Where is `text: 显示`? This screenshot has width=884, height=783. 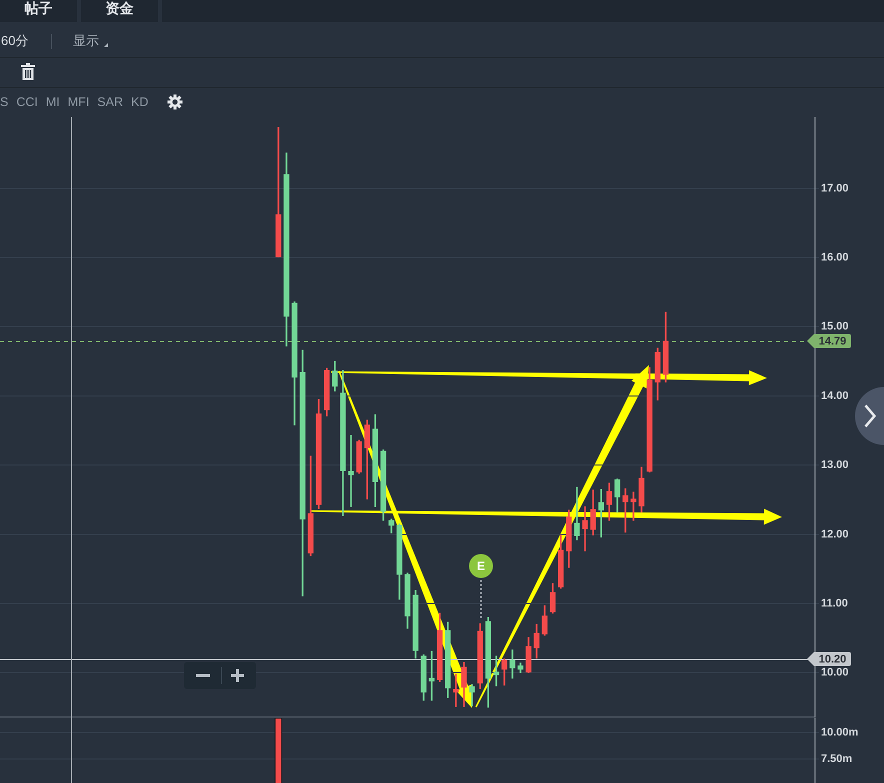 text: 显示 is located at coordinates (86, 41).